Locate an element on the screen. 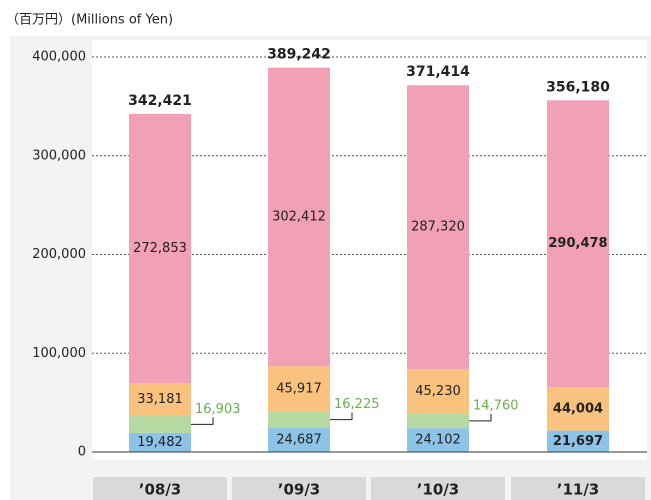  x-tick-label: ’11/3 is located at coordinates (578, 490).